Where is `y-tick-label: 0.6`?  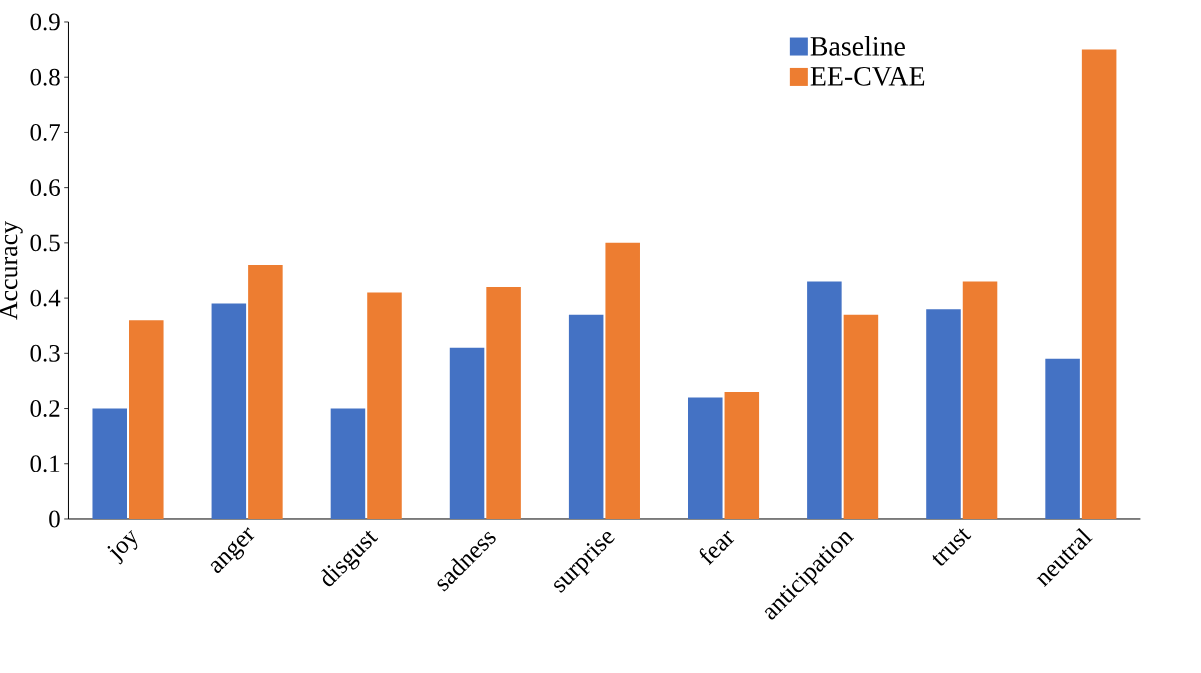
y-tick-label: 0.6 is located at coordinates (45, 188).